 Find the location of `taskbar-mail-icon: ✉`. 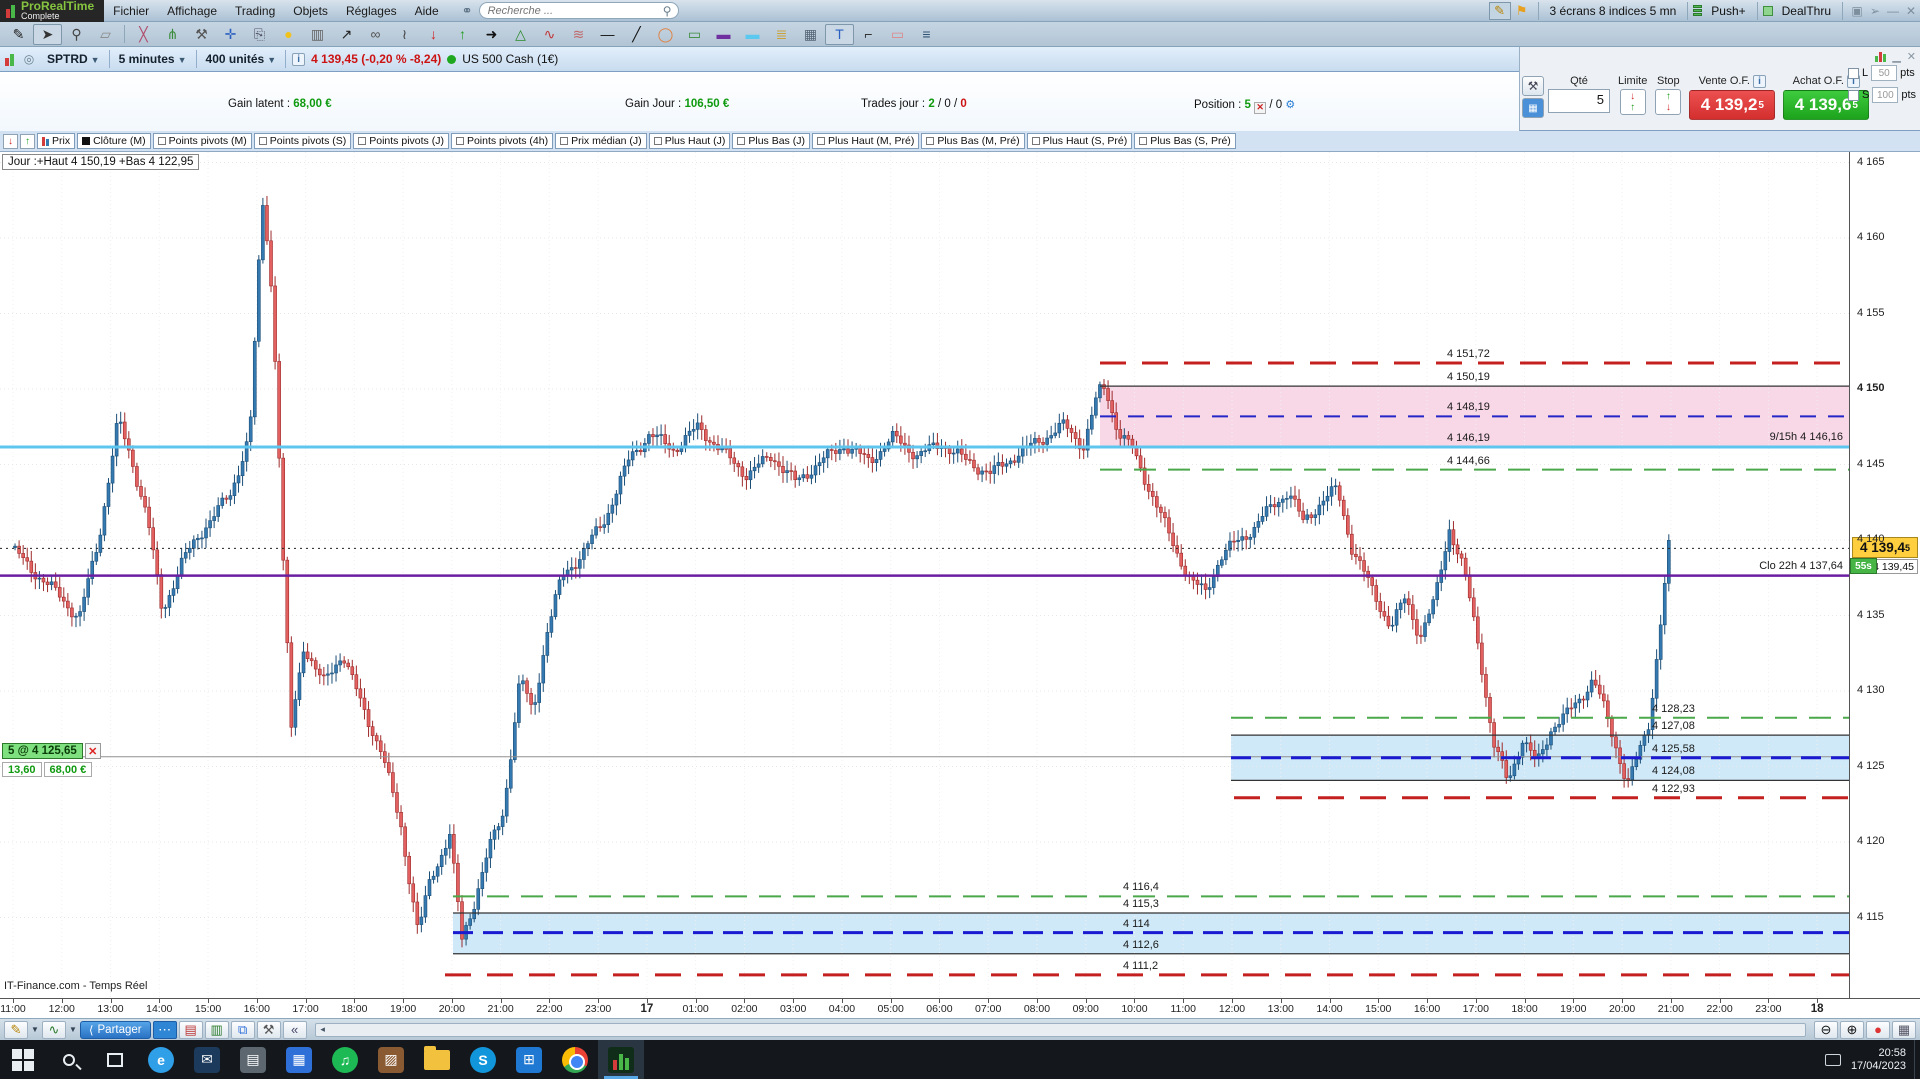

taskbar-mail-icon: ✉ is located at coordinates (207, 1059).